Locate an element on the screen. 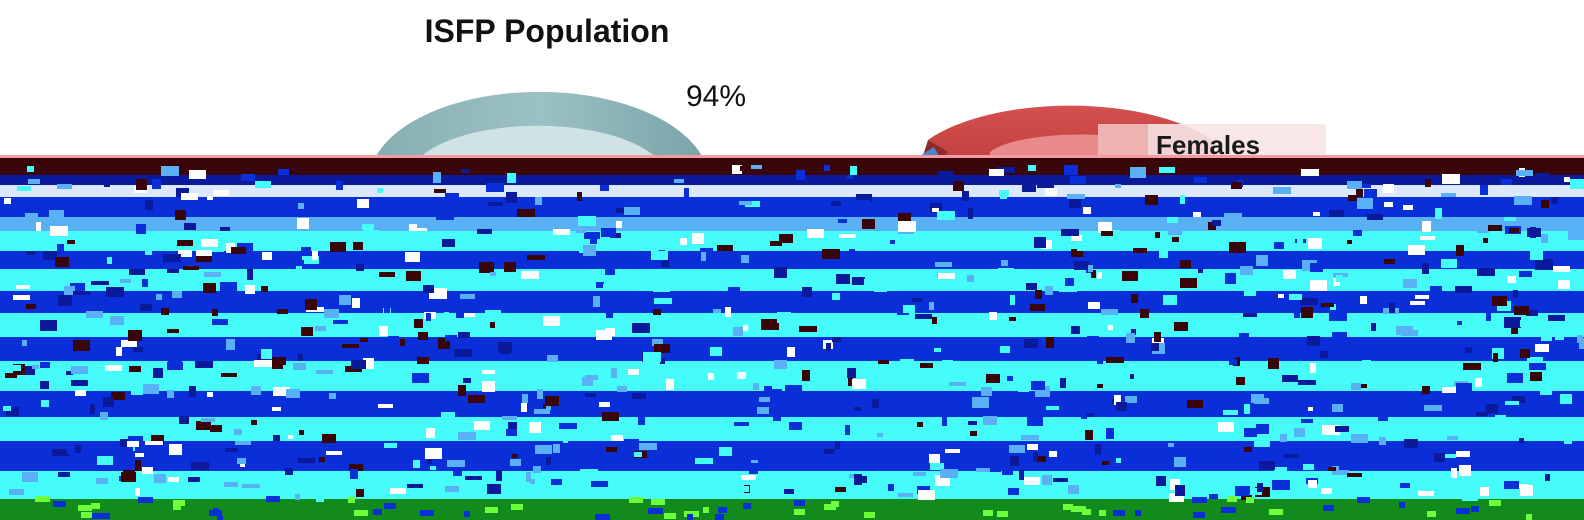  pie-slice-isfp is located at coordinates (539, 128).